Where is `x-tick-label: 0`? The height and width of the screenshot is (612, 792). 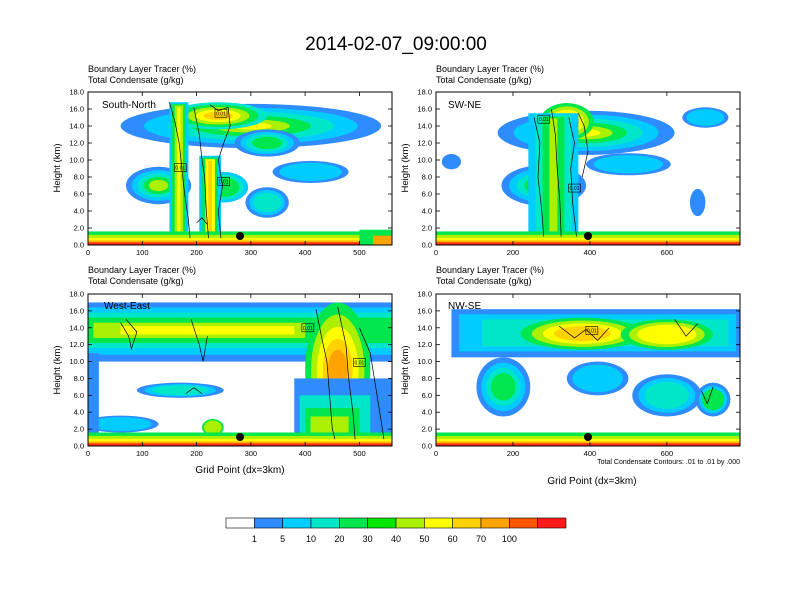 x-tick-label: 0 is located at coordinates (436, 252).